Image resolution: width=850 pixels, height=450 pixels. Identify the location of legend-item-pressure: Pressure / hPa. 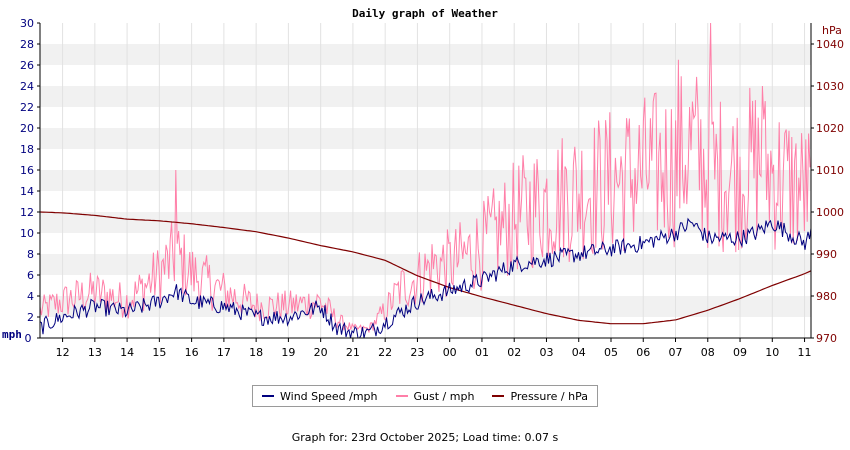
(540, 396).